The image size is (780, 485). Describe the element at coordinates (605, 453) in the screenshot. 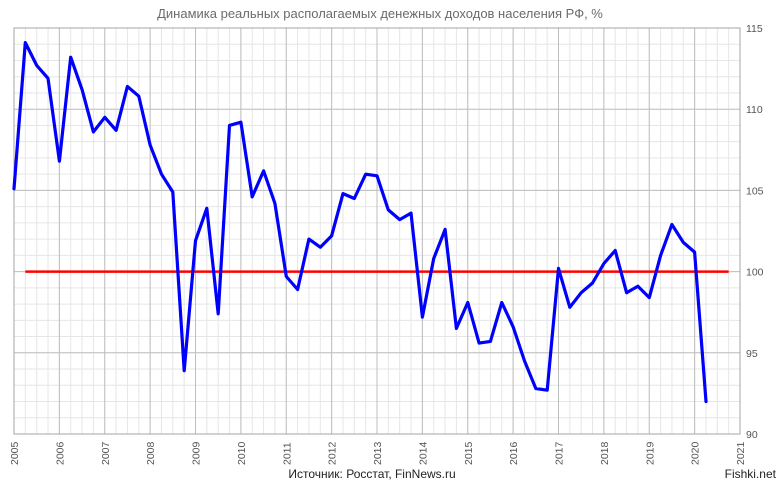

I see `x-tick-label: 2018` at that location.